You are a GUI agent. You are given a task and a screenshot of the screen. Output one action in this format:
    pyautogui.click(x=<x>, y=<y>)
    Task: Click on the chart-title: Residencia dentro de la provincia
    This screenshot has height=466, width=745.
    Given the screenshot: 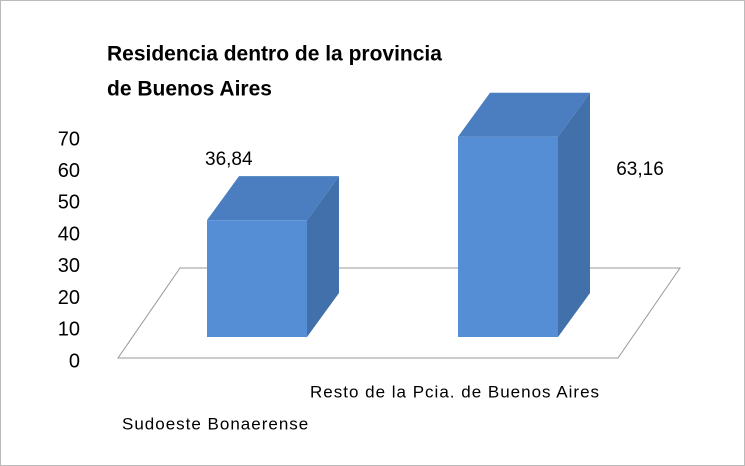 What is the action you would take?
    pyautogui.click(x=274, y=54)
    